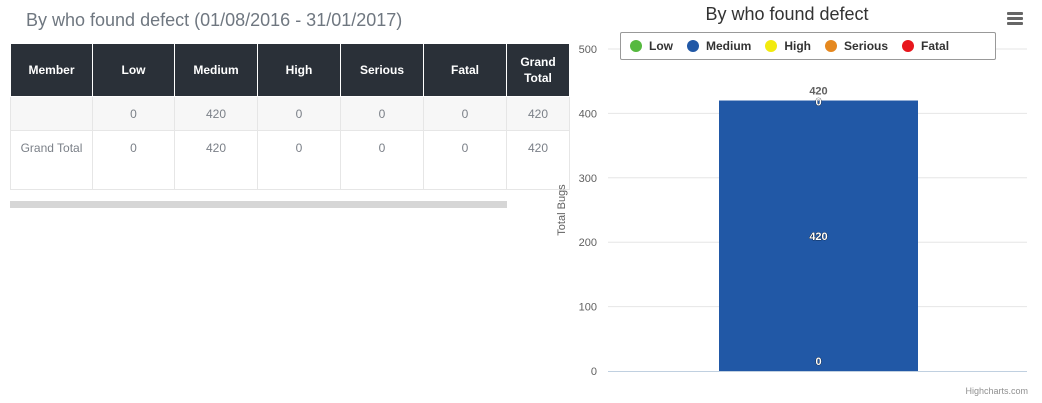 The image size is (1042, 403). I want to click on legend-label: Medium, so click(729, 46).